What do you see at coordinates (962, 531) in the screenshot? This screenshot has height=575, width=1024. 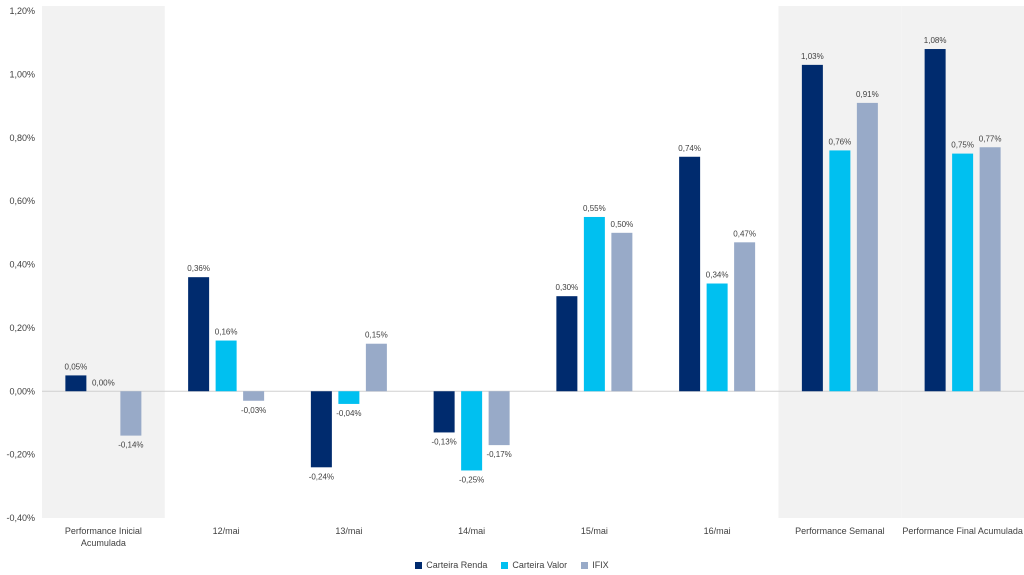 I see `x-tick-label: Performance Final Acumulada` at bounding box center [962, 531].